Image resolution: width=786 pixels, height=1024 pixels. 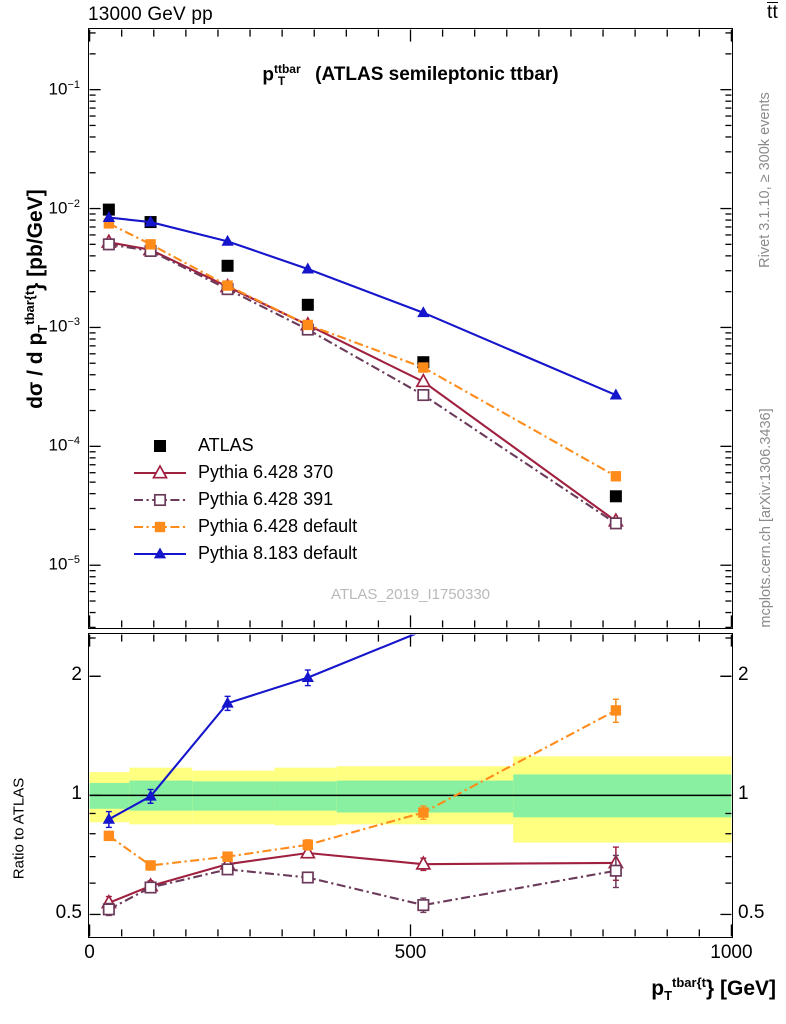 I want to click on x-tick-label: 500, so click(x=410, y=952).